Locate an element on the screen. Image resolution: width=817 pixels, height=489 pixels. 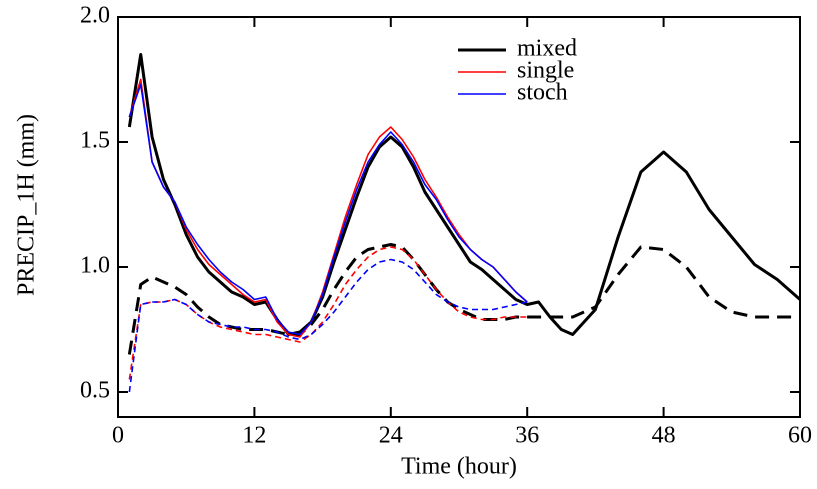
x-tick-label: 24 is located at coordinates (391, 436).